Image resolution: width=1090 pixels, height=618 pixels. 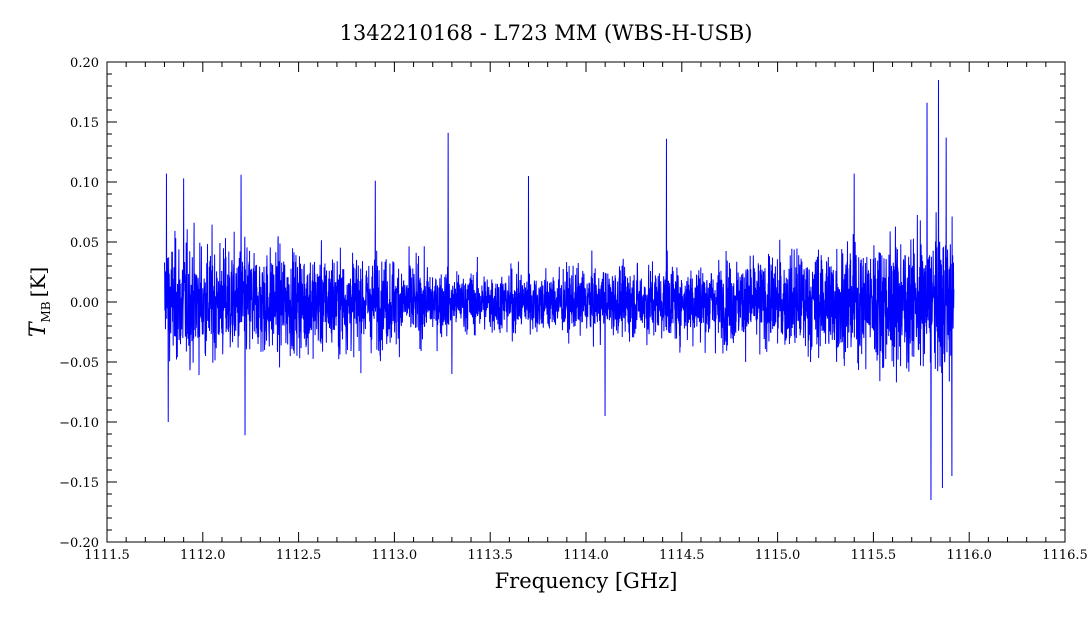 What do you see at coordinates (38, 328) in the screenshot?
I see `y-axis-label-main: T` at bounding box center [38, 328].